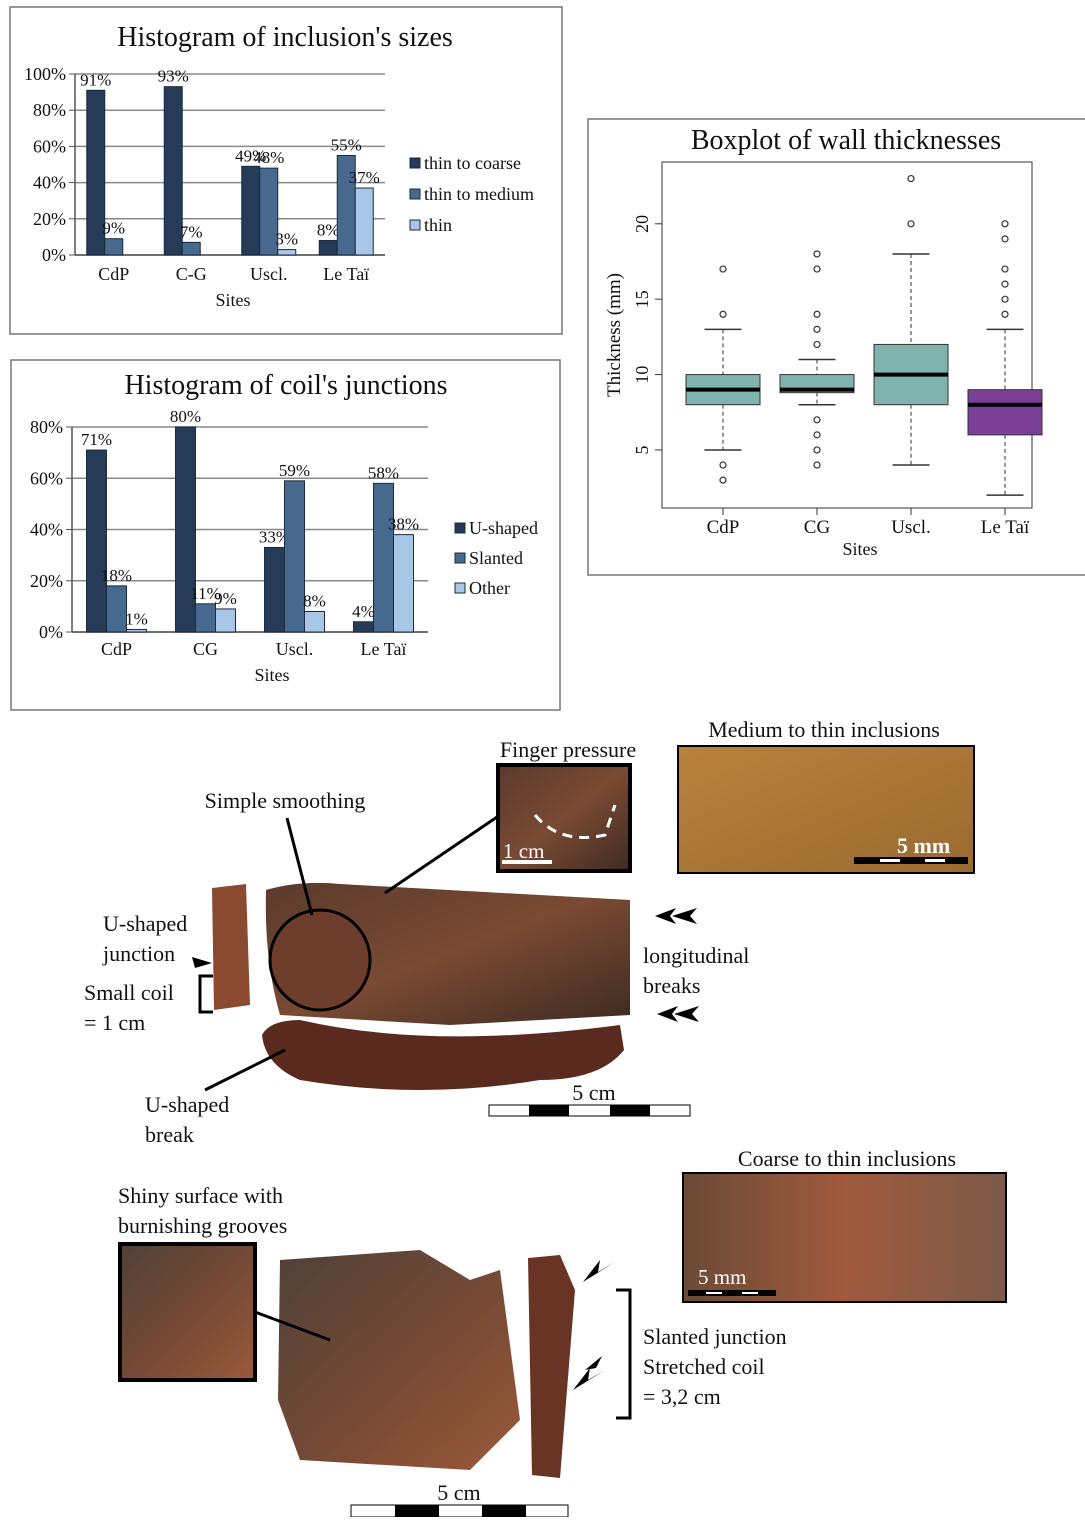 Image resolution: width=1085 pixels, height=1522 pixels. I want to click on annotation: 5 cm, so click(458, 1492).